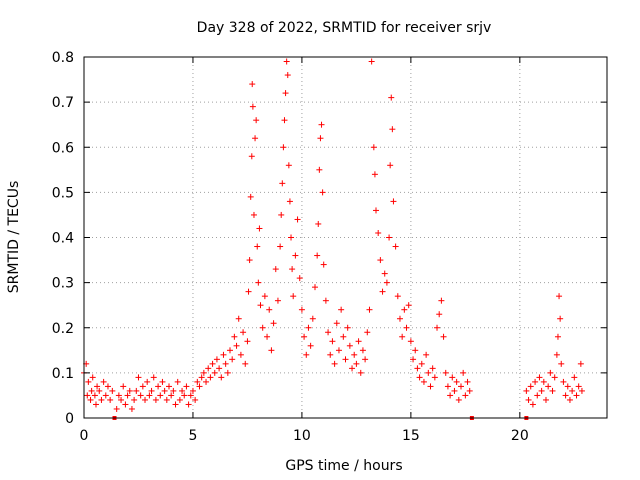 This screenshot has width=640, height=480. What do you see at coordinates (63, 329) in the screenshot?
I see `y-tick-label: 0.2` at bounding box center [63, 329].